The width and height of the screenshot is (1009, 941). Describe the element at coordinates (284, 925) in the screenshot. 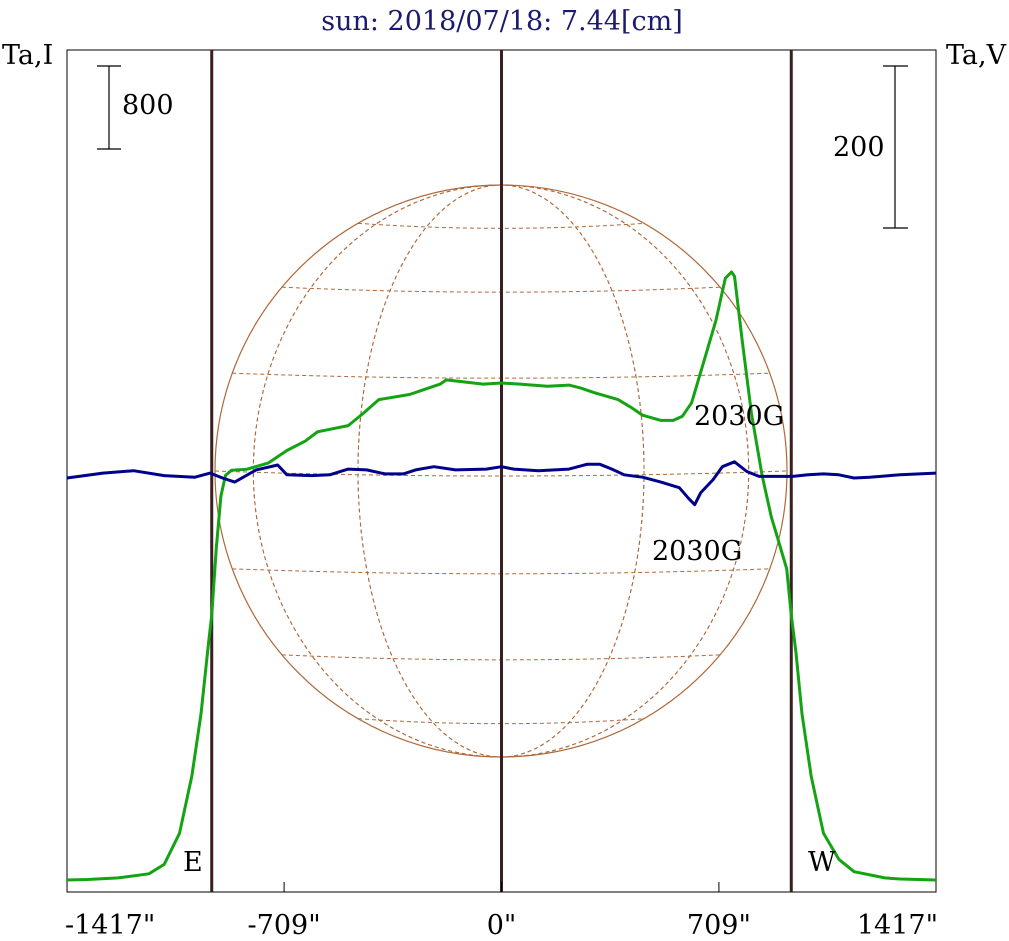

I see `x-tick-label: -709"` at that location.